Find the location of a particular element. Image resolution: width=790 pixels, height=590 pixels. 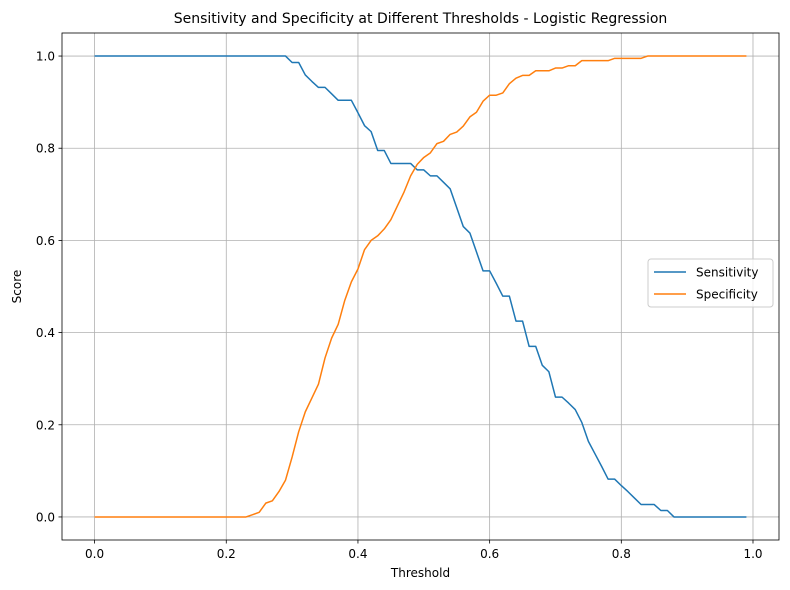

legend: Sensitivity Specificity is located at coordinates (710, 283).